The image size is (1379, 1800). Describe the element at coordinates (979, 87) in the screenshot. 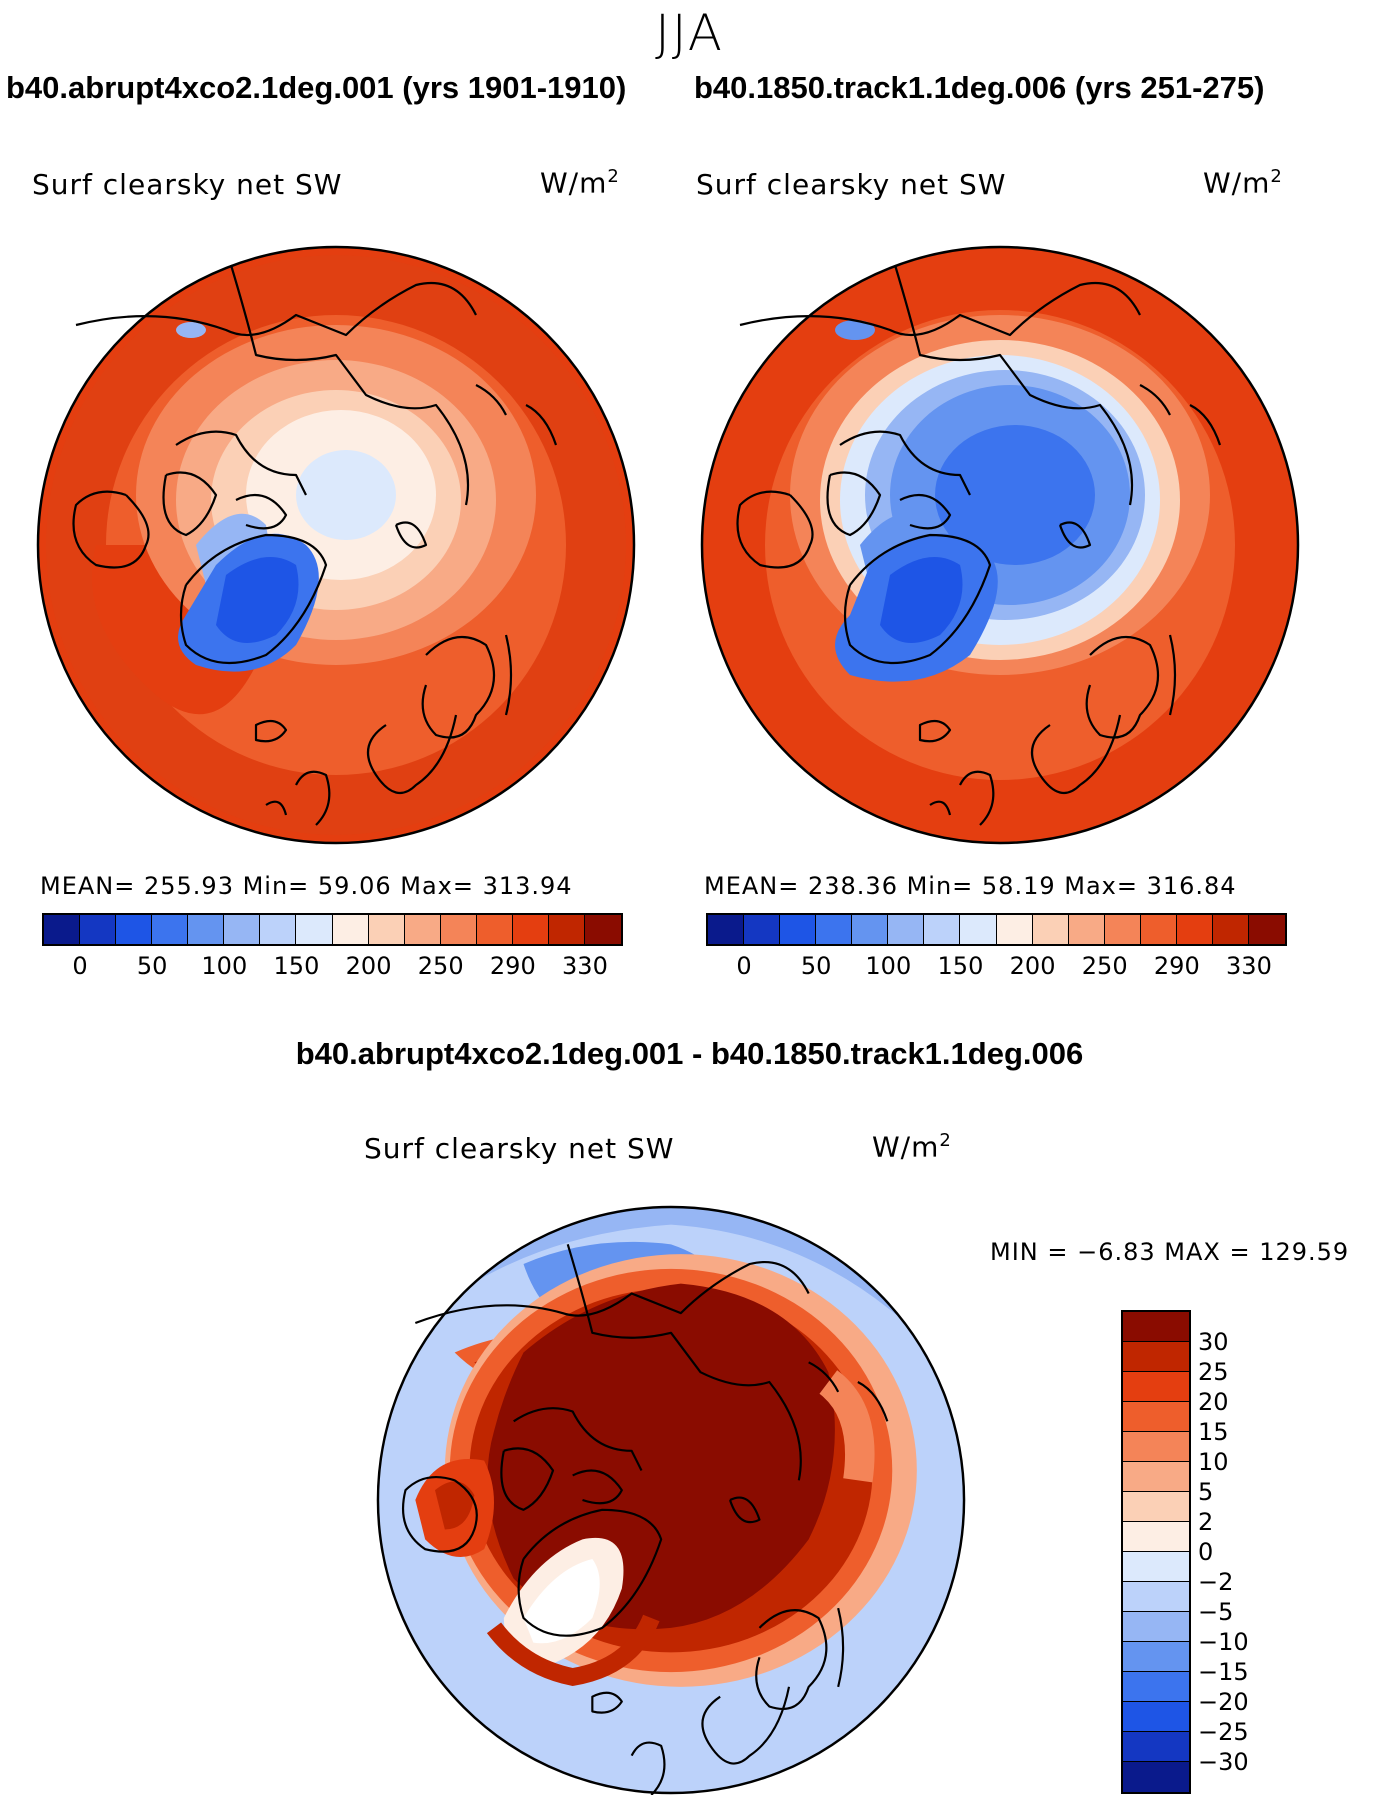

I see `panel-2-case-title: b40.1850.track1.1deg.006 (yrs 251-275)` at that location.